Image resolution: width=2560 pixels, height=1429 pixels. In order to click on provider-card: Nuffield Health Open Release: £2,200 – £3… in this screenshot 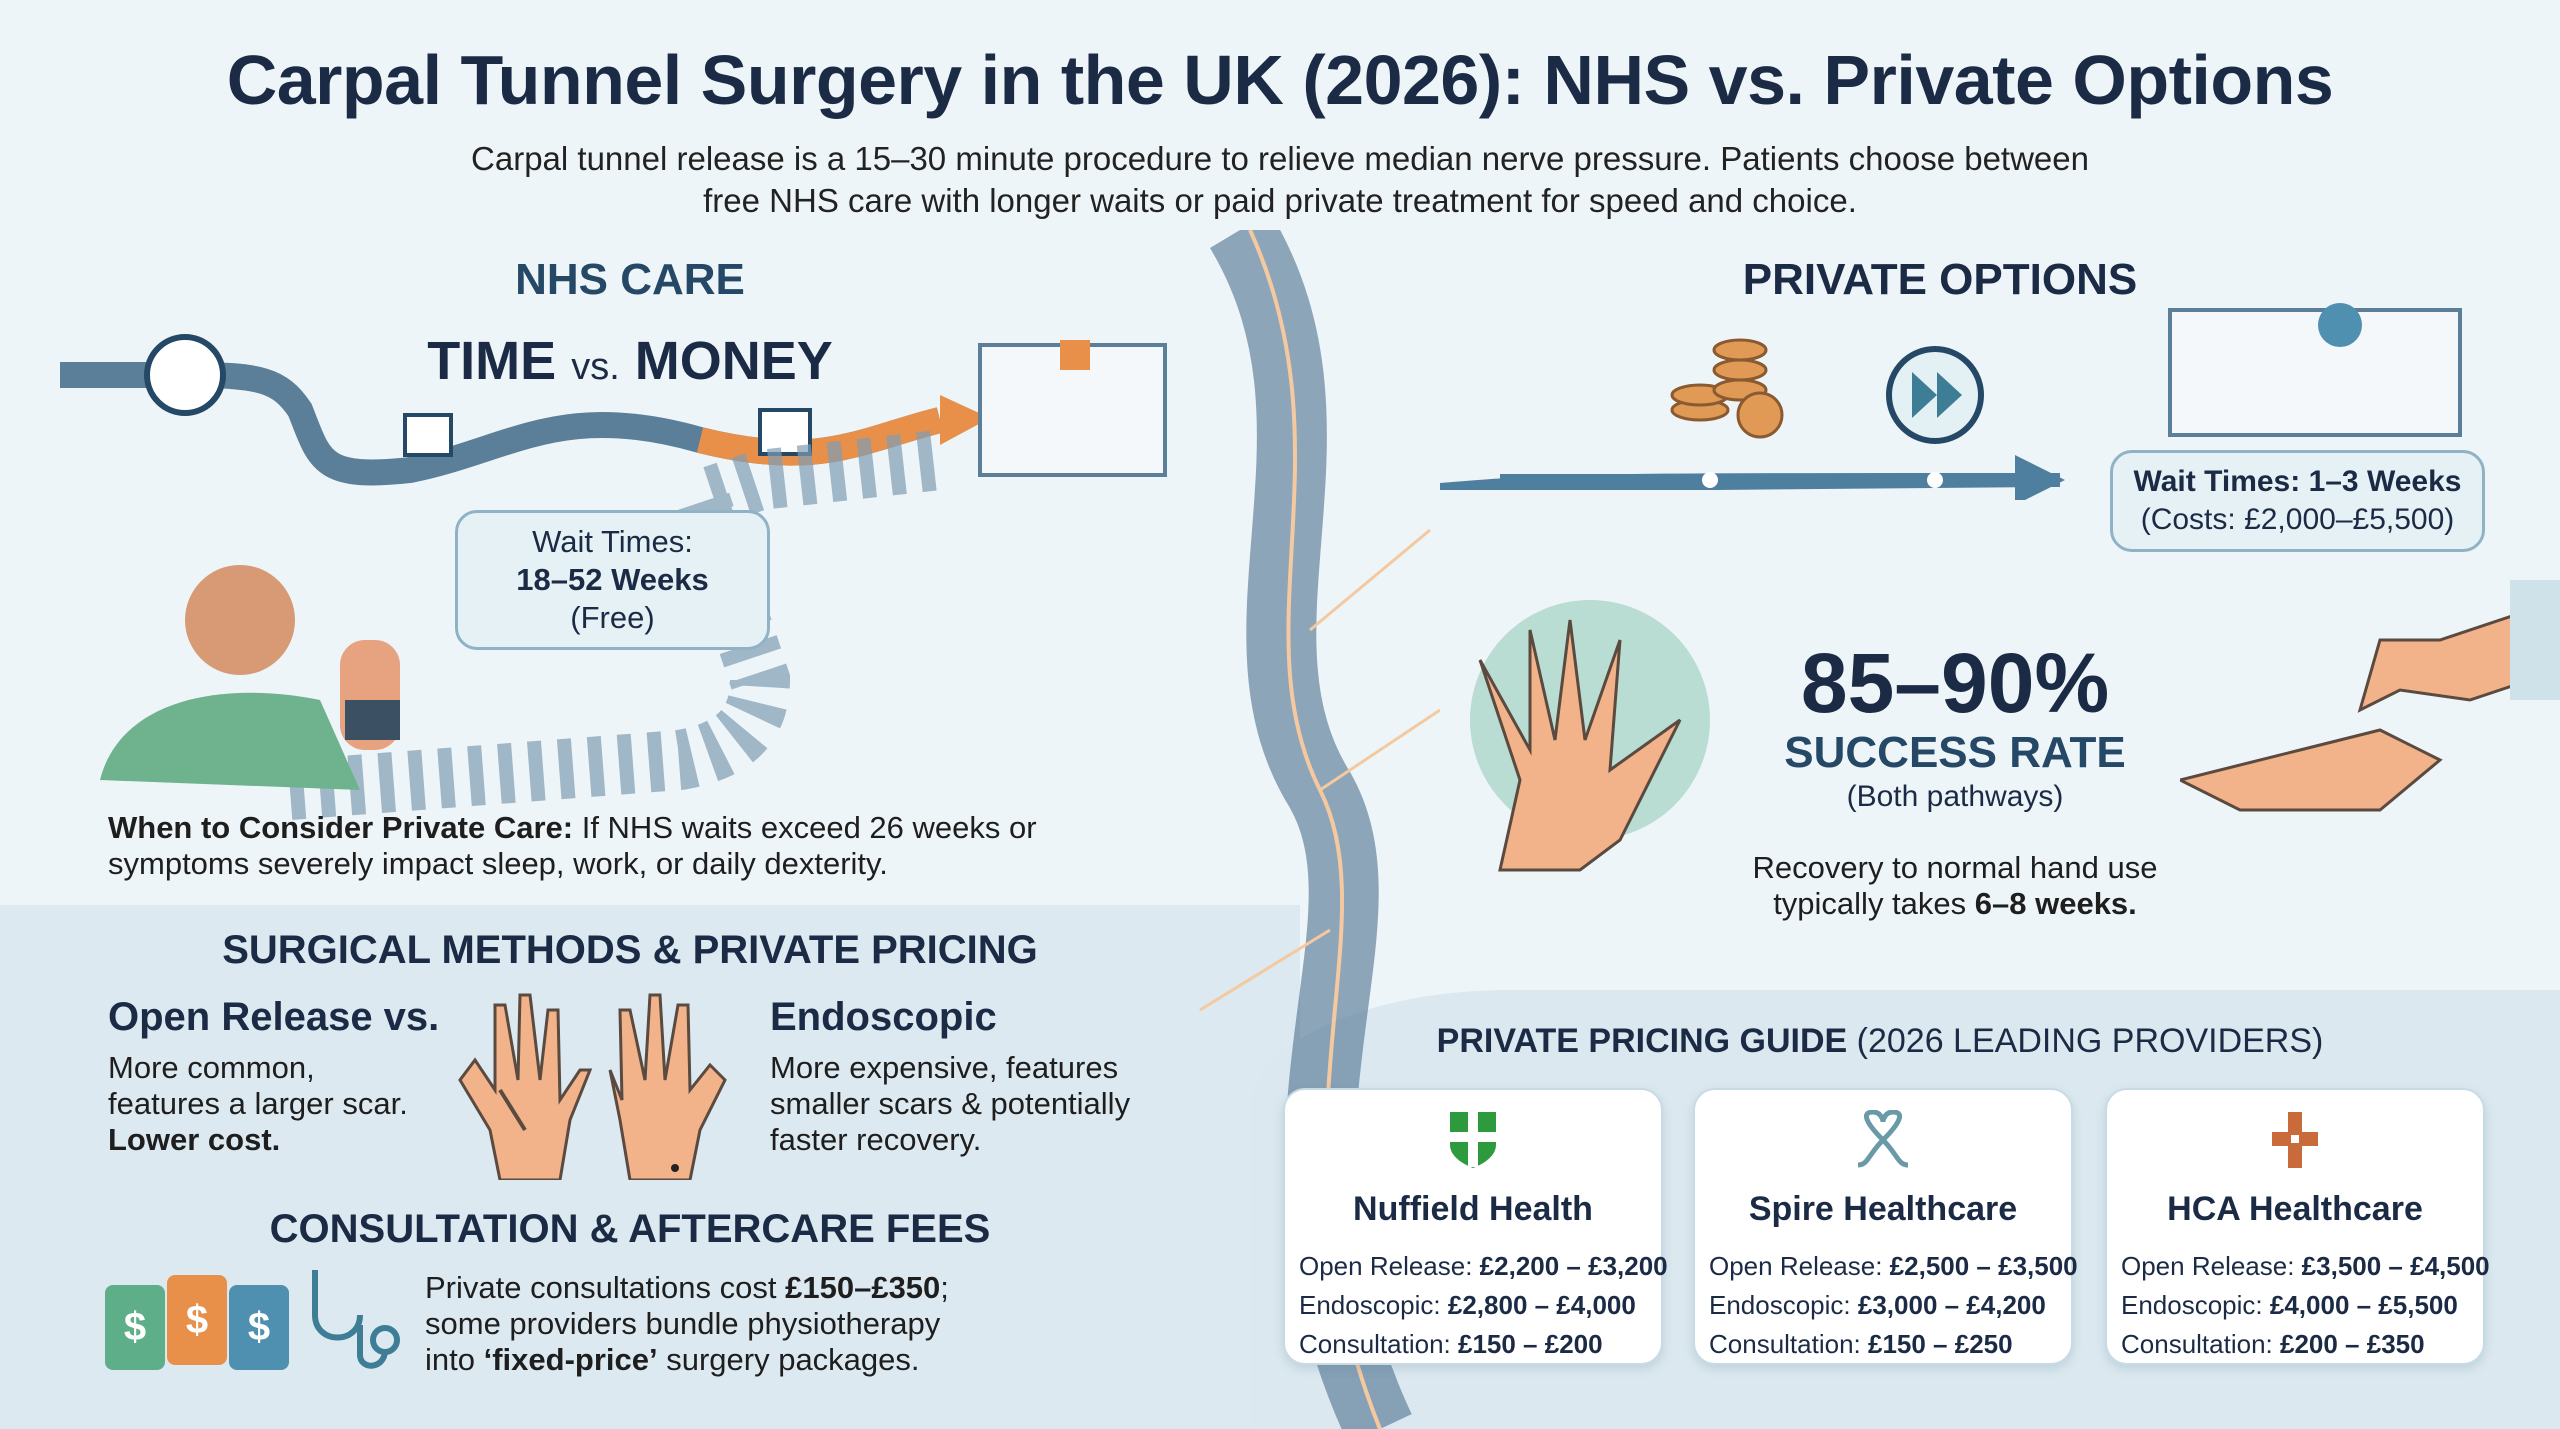, I will do `click(1475, 1226)`.